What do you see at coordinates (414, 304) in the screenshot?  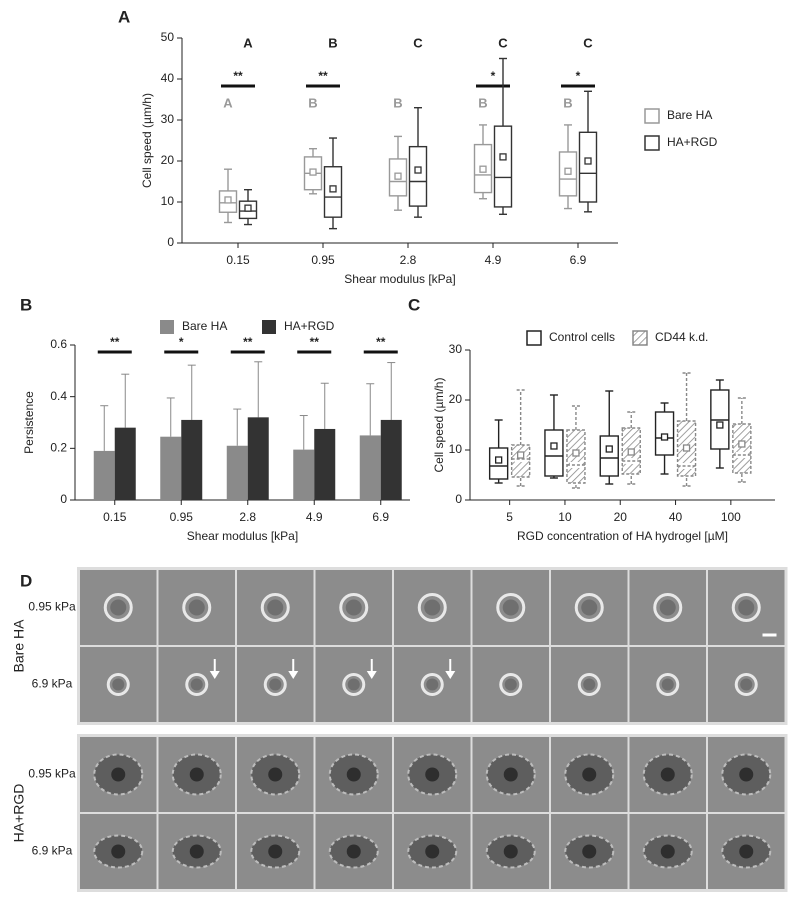 I see `panel-label: C` at bounding box center [414, 304].